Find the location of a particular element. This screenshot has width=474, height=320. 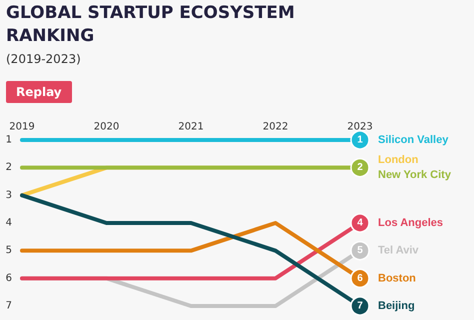

y-tick-label: 7 is located at coordinates (9, 306).